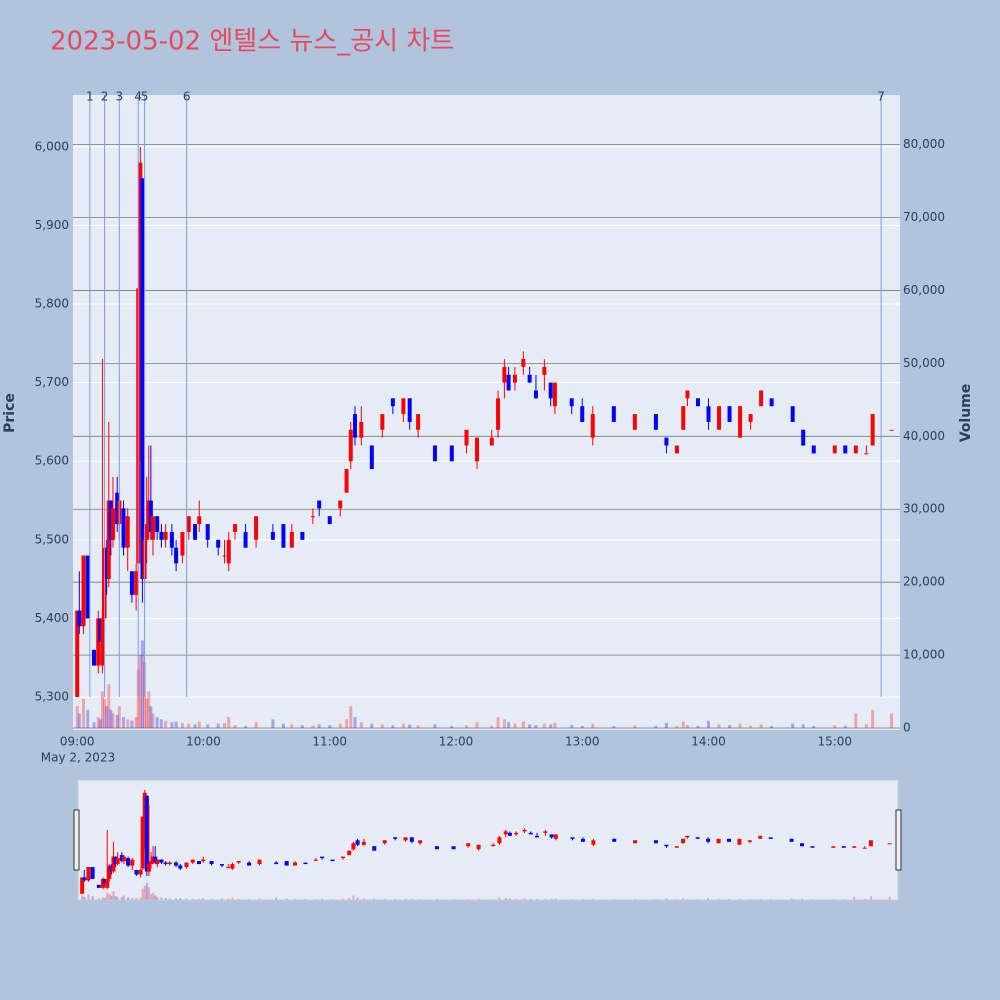 This screenshot has height=1000, width=1000. What do you see at coordinates (834, 742) in the screenshot?
I see `x-tick-label: 15:00` at bounding box center [834, 742].